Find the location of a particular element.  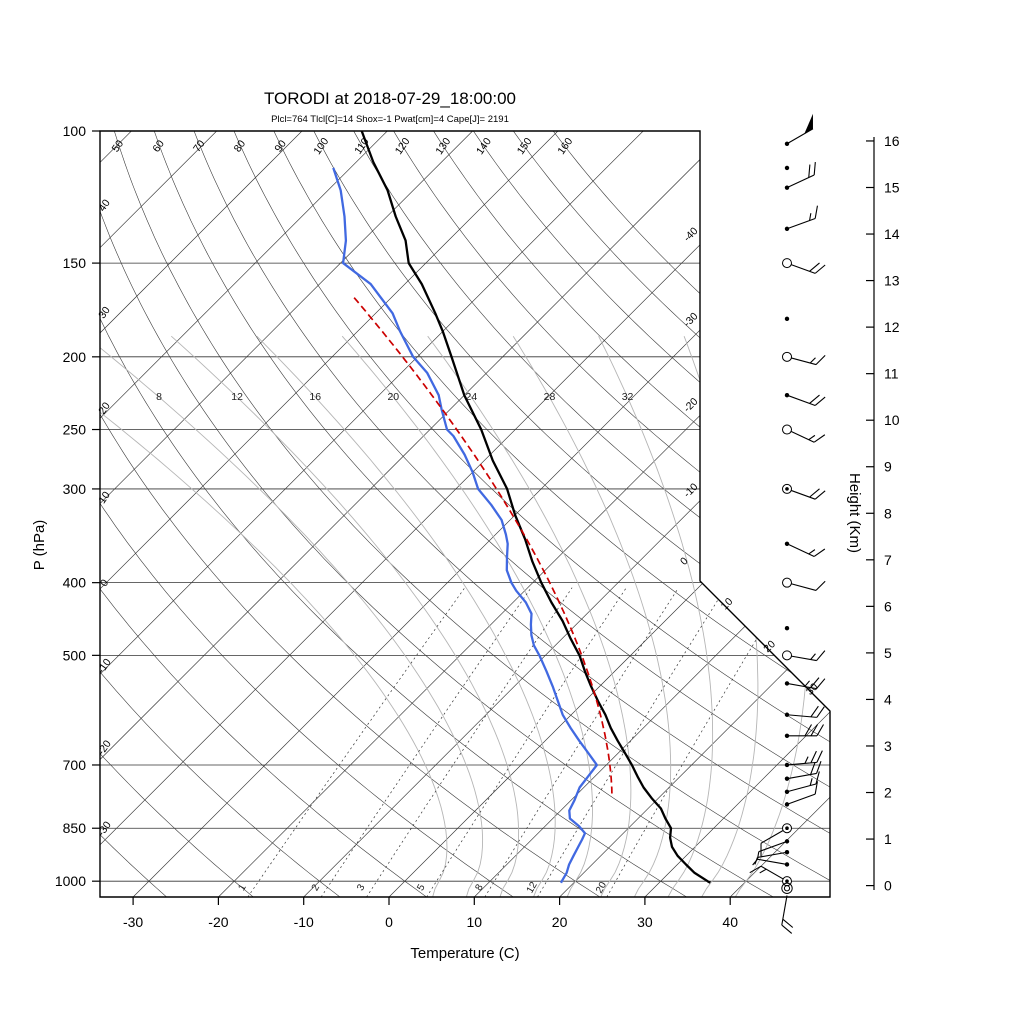

pressure-tick-label: 300 is located at coordinates (75, 489).